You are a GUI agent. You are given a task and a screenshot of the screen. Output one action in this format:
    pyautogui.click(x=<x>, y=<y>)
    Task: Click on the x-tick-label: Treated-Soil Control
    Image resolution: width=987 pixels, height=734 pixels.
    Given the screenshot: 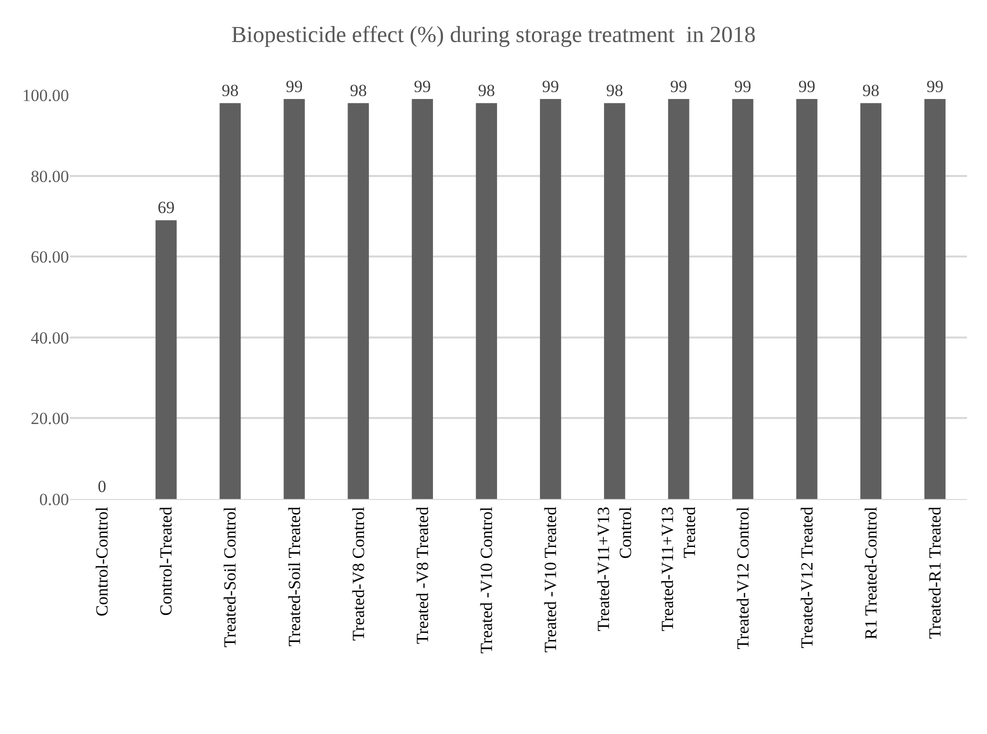 What is the action you would take?
    pyautogui.click(x=230, y=577)
    